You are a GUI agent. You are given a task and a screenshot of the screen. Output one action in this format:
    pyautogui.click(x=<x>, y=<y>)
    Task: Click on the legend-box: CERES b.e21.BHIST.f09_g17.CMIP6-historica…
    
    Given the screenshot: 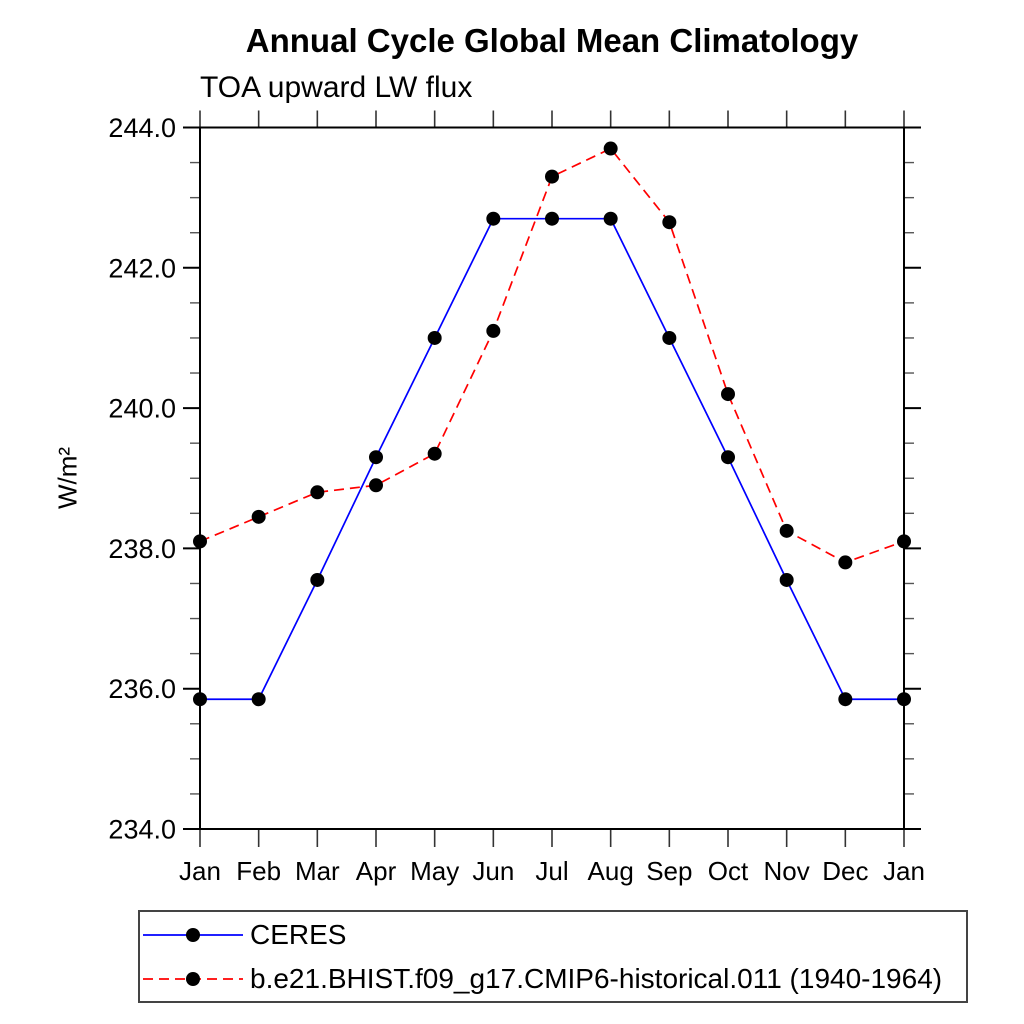 What is the action you would take?
    pyautogui.click(x=553, y=956)
    